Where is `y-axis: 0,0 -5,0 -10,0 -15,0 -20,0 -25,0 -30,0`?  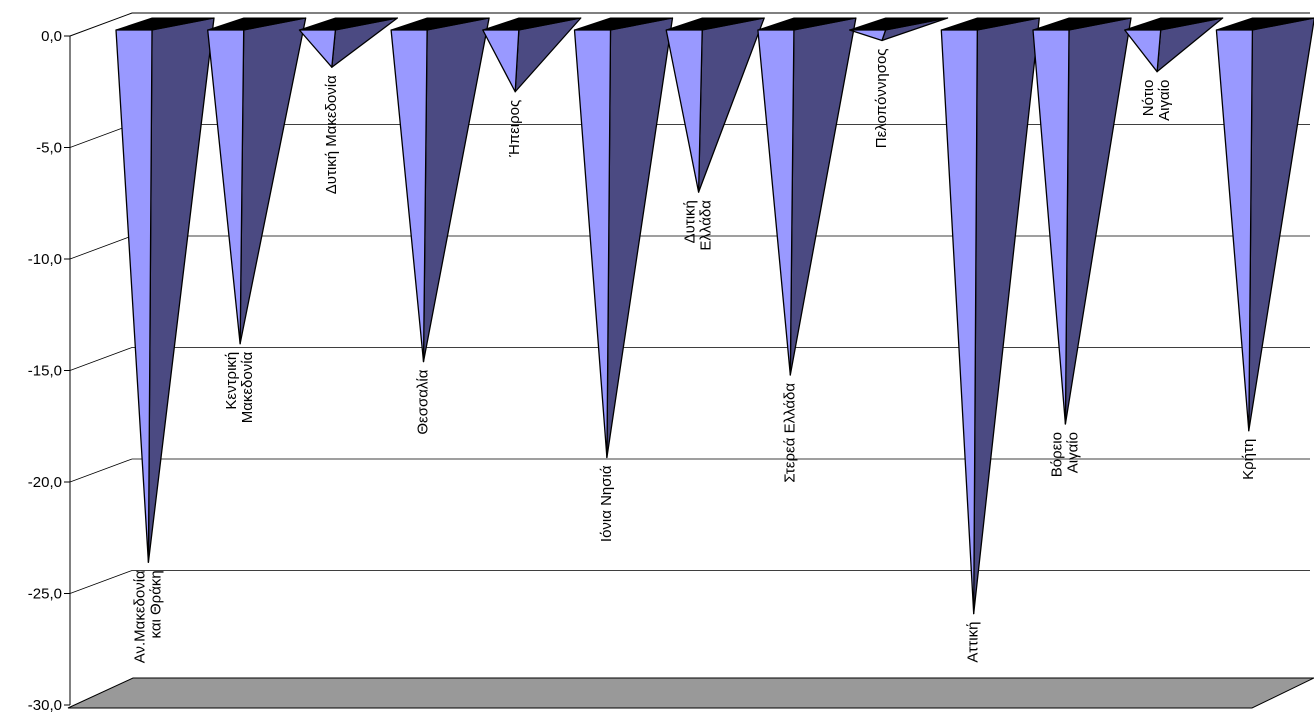
y-axis: 0,0 -5,0 -10,0 -15,0 -20,0 -25,0 -30,0 is located at coordinates (49, 370).